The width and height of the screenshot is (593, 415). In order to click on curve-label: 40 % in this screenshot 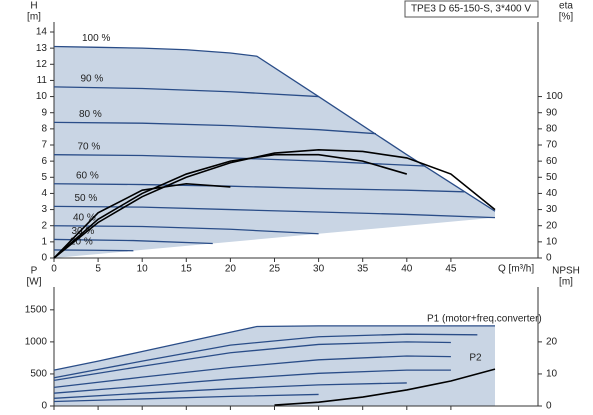, I will do `click(84, 217)`.